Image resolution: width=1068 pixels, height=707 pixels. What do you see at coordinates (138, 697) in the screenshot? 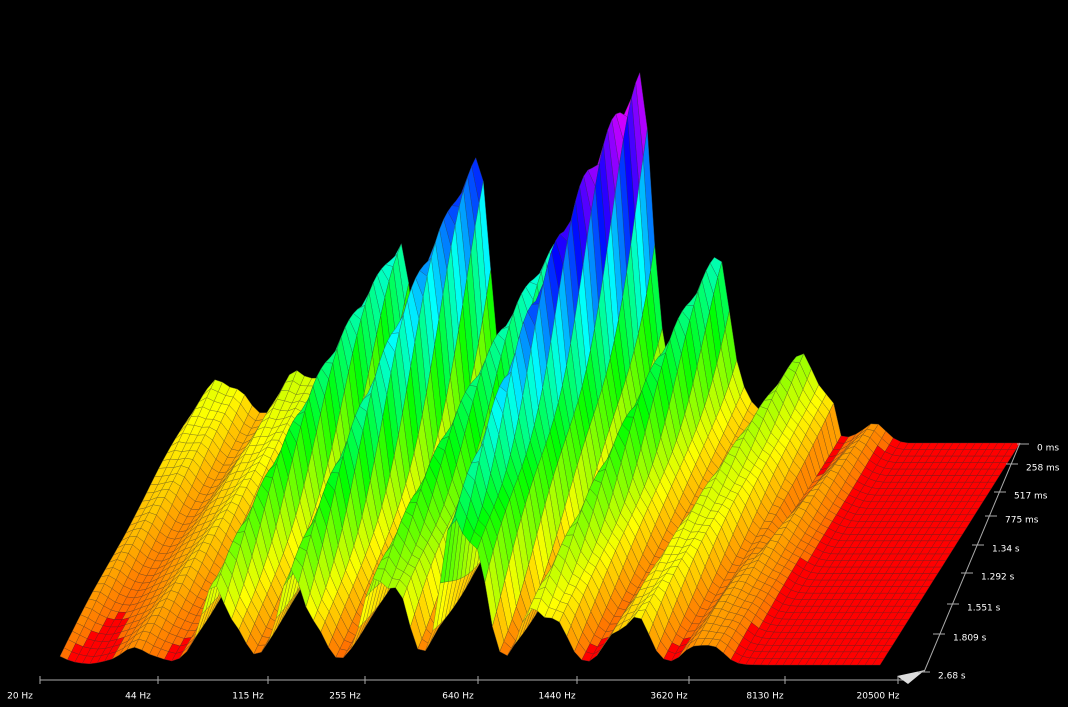
I see `x-tick-label: 44 Hz` at bounding box center [138, 697].